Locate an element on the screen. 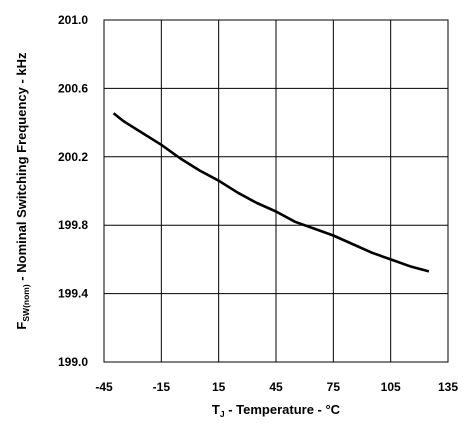 The image size is (465, 433). y-tick-label-2: 199.8 is located at coordinates (73, 225).